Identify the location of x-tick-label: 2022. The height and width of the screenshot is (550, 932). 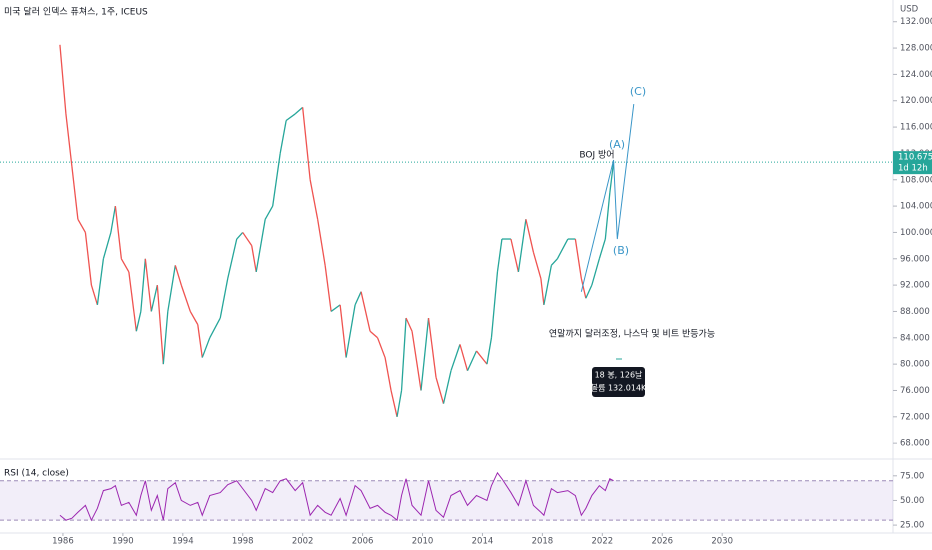
(603, 542).